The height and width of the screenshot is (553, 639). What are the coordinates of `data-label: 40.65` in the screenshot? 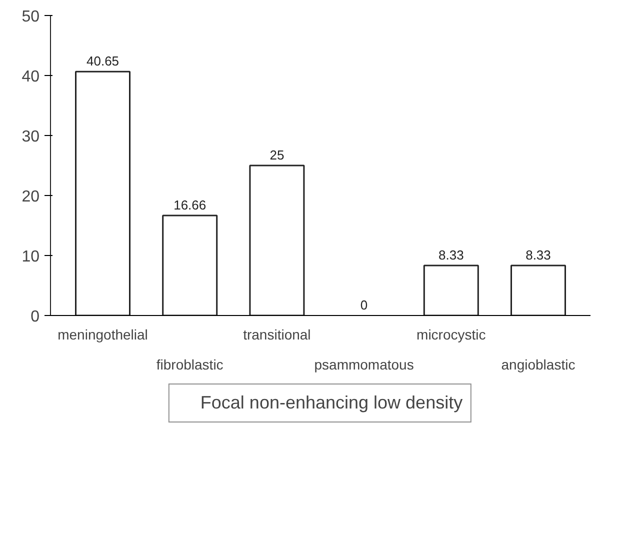 It's located at (103, 61).